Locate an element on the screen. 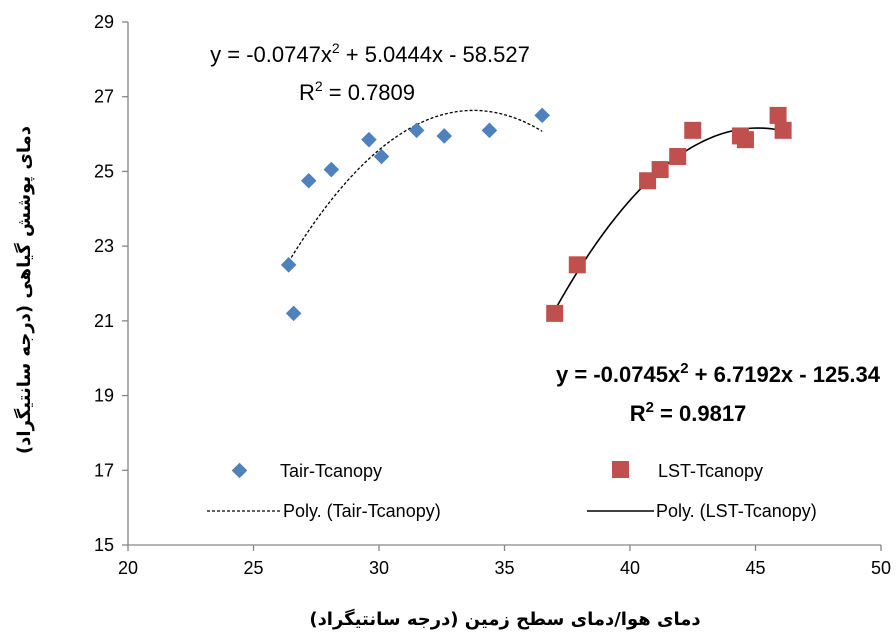  y-tick-label: 25 is located at coordinates (104, 171).